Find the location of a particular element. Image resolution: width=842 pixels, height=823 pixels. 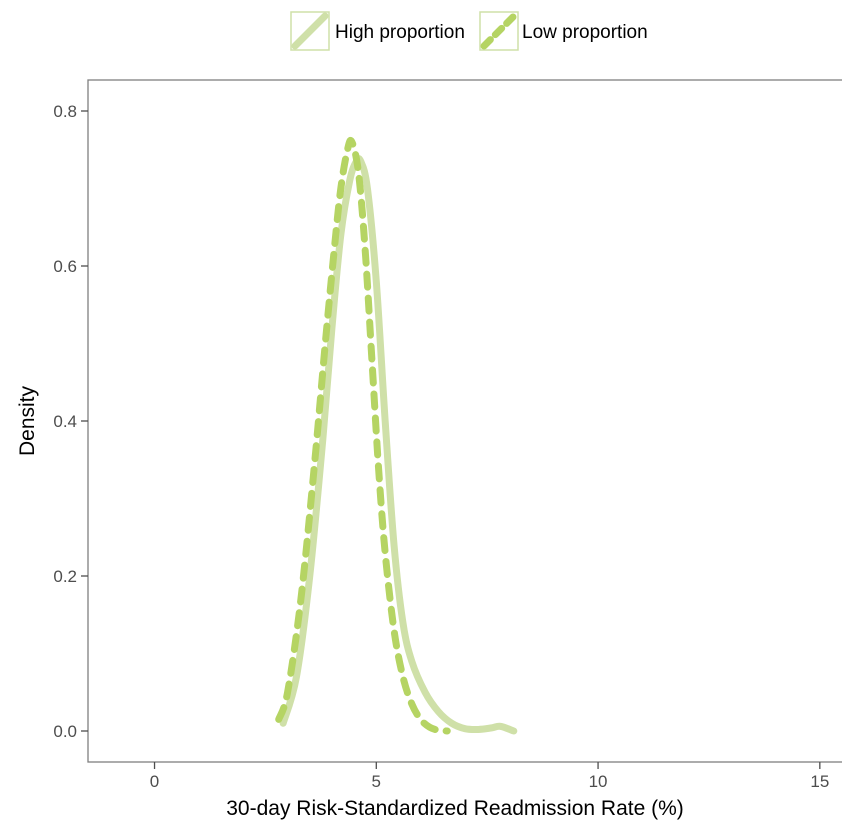

y-axis-title: Density is located at coordinates (27, 420).